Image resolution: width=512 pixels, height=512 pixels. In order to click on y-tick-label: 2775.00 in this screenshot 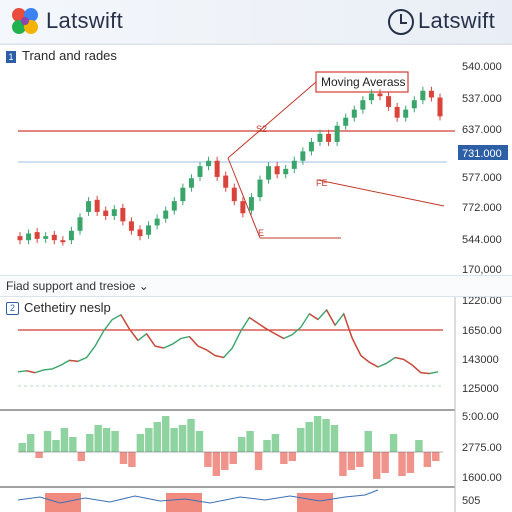, I will do `click(482, 448)`.